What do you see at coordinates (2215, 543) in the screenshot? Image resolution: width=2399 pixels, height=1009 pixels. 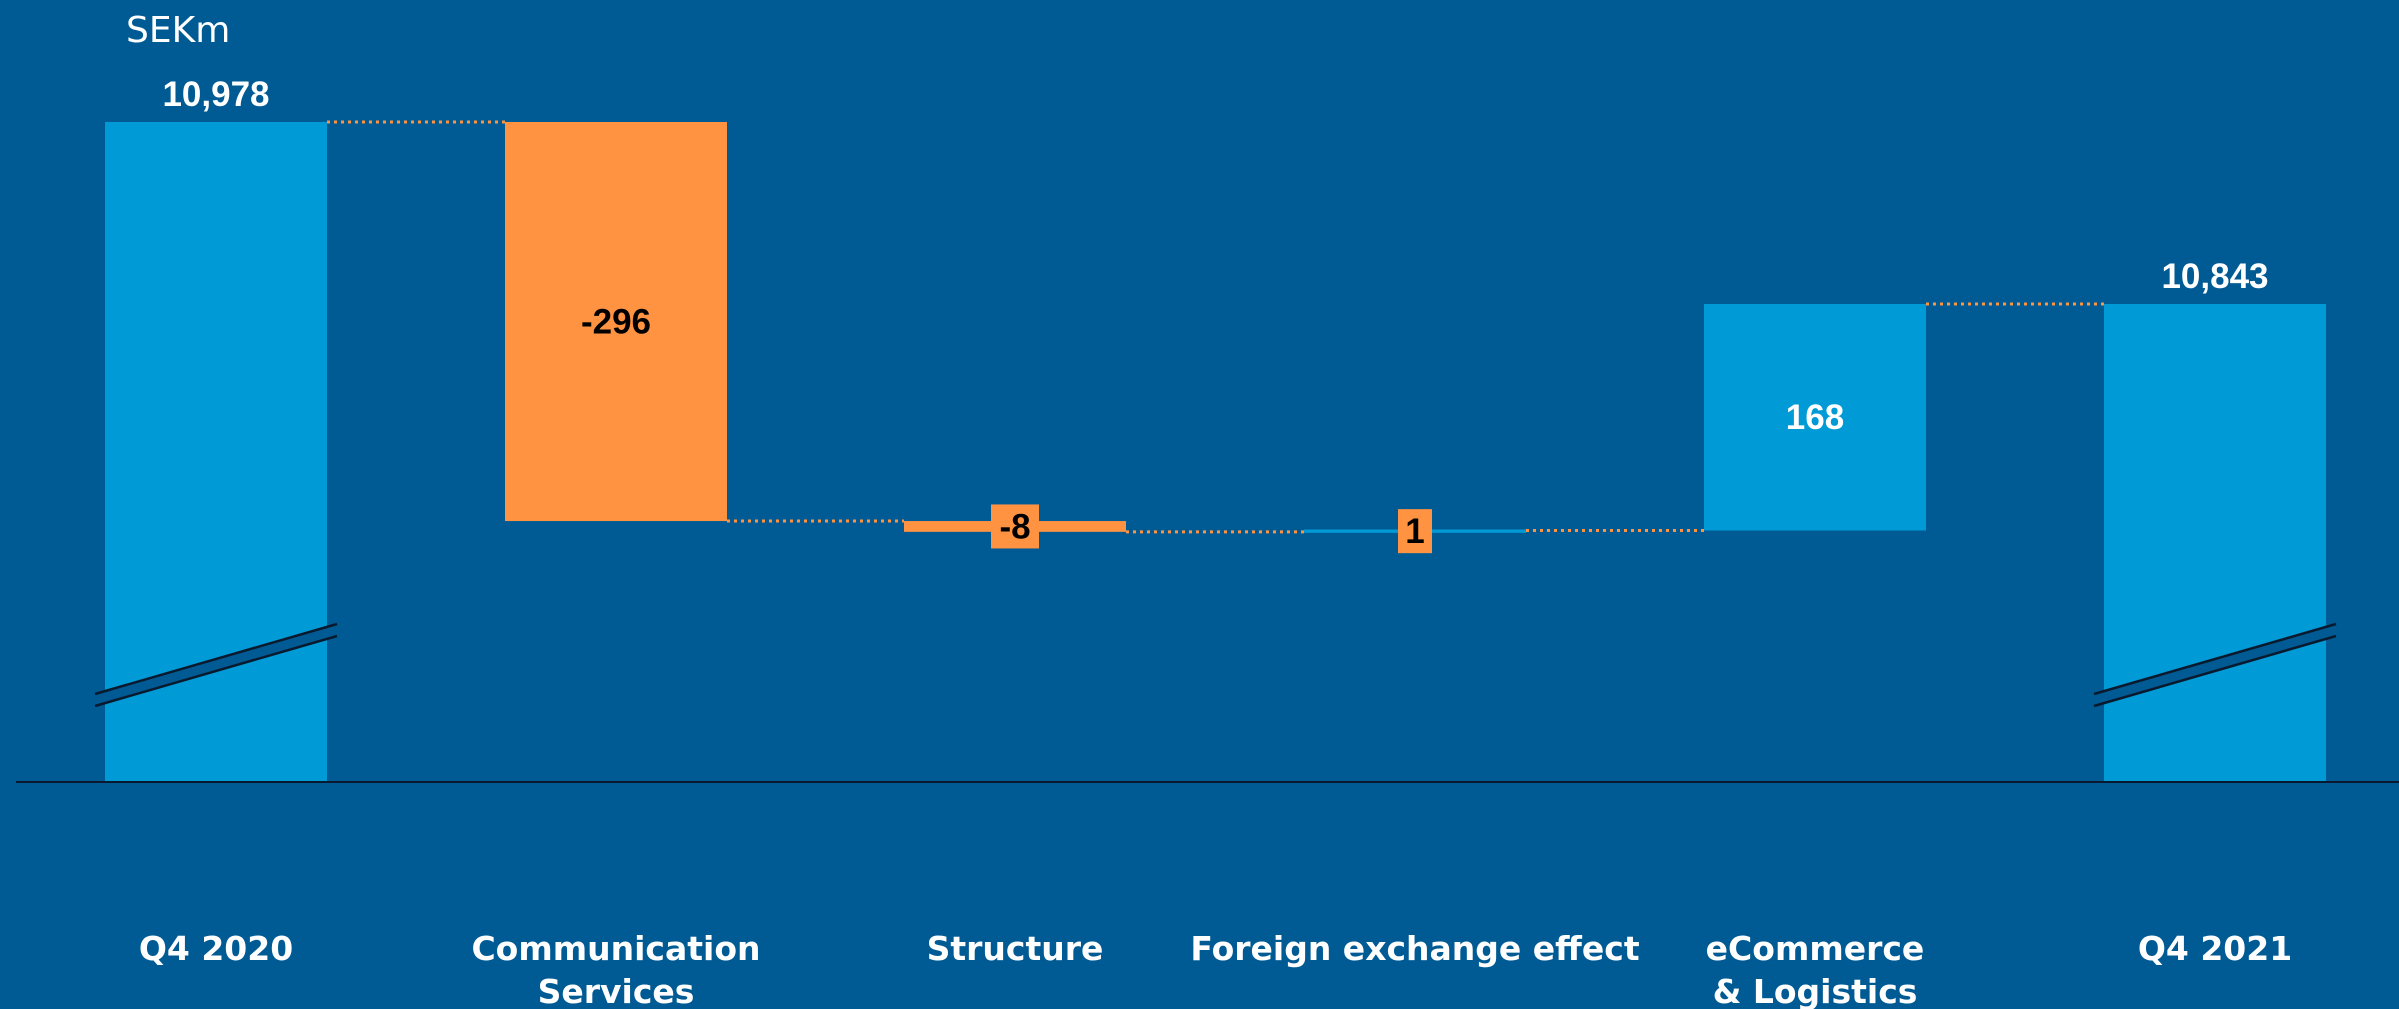 I see `bar-q4-2021` at bounding box center [2215, 543].